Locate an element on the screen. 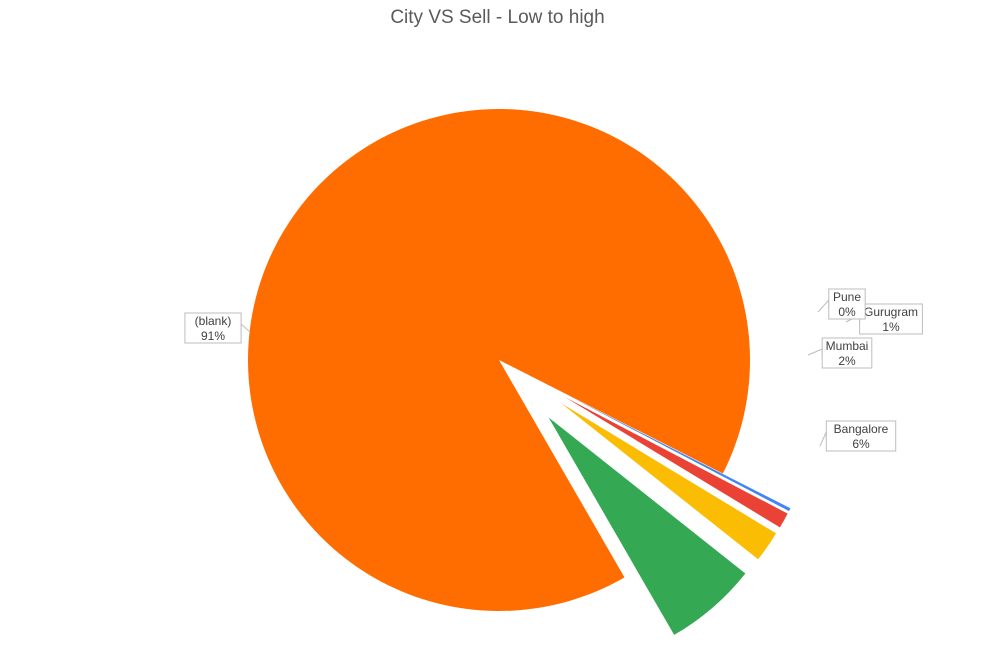 This screenshot has height=662, width=995. data-label-value: 2% is located at coordinates (847, 361).